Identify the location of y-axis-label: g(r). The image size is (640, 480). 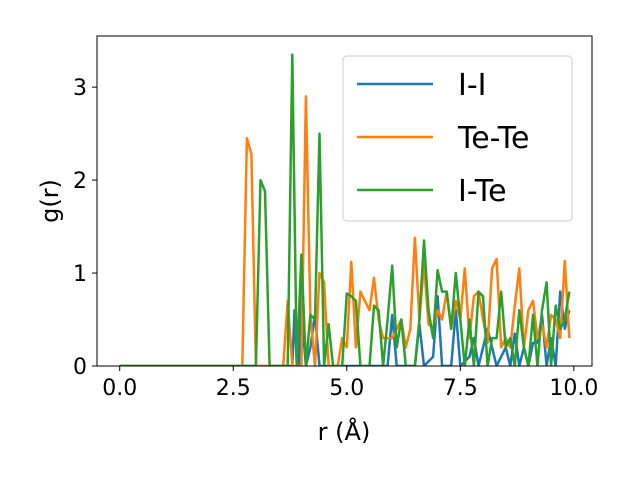
(50, 201).